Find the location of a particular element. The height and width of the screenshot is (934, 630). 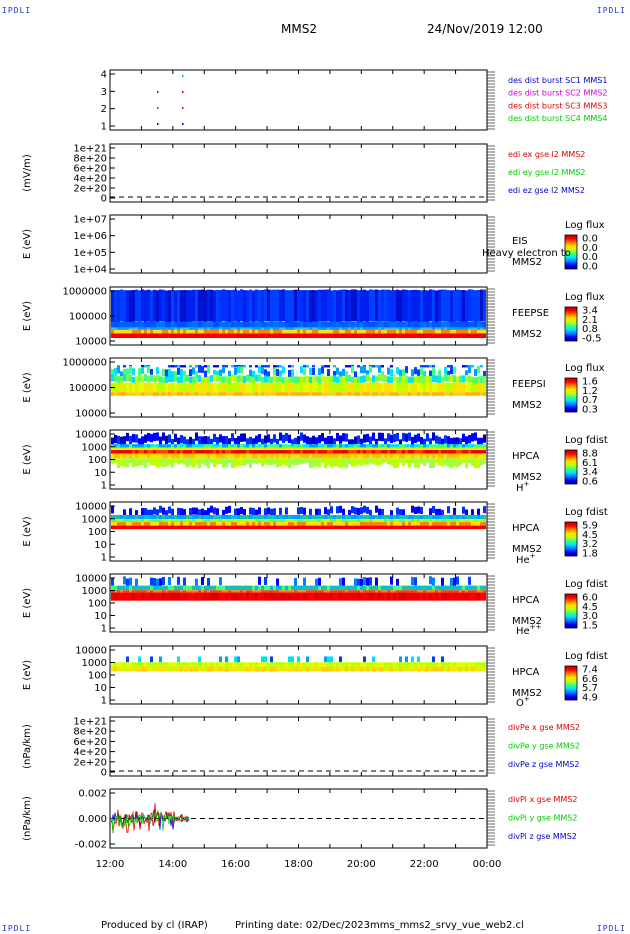

hpca_he-y-tick-label: 100 is located at coordinates (97, 532).